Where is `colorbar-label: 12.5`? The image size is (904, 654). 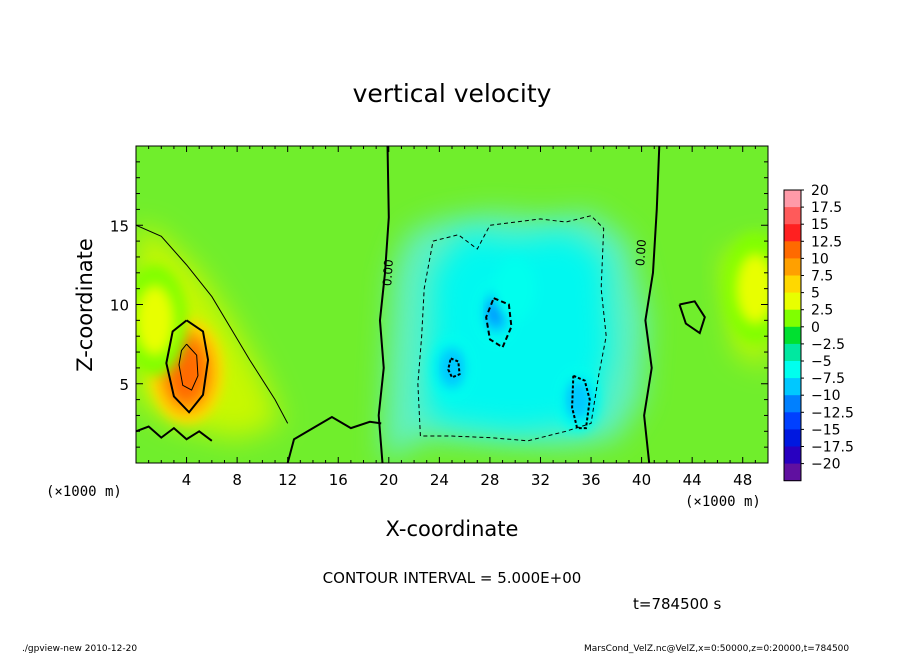
colorbar-label: 12.5 is located at coordinates (826, 242).